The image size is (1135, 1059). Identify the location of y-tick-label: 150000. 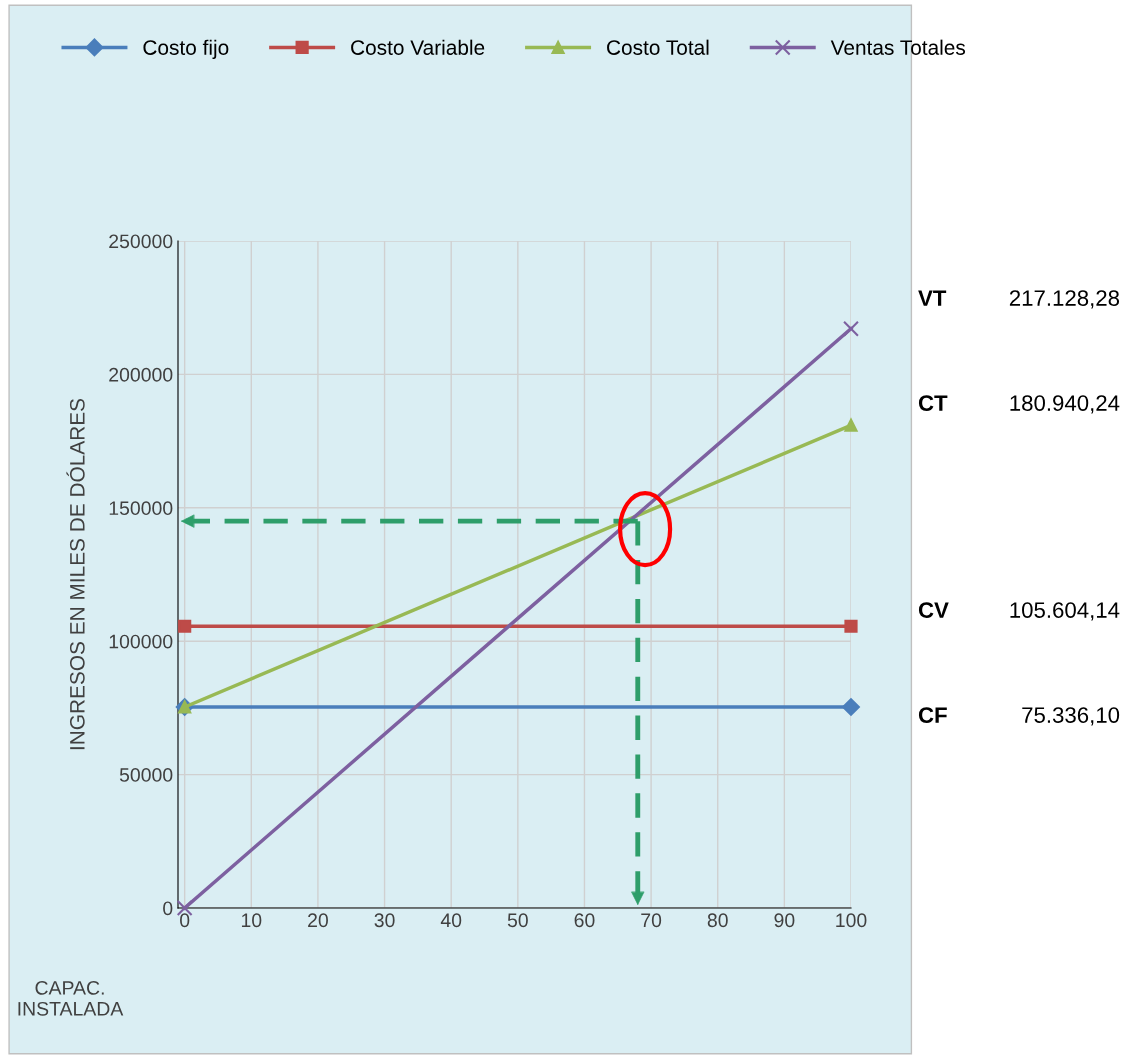
(141, 508).